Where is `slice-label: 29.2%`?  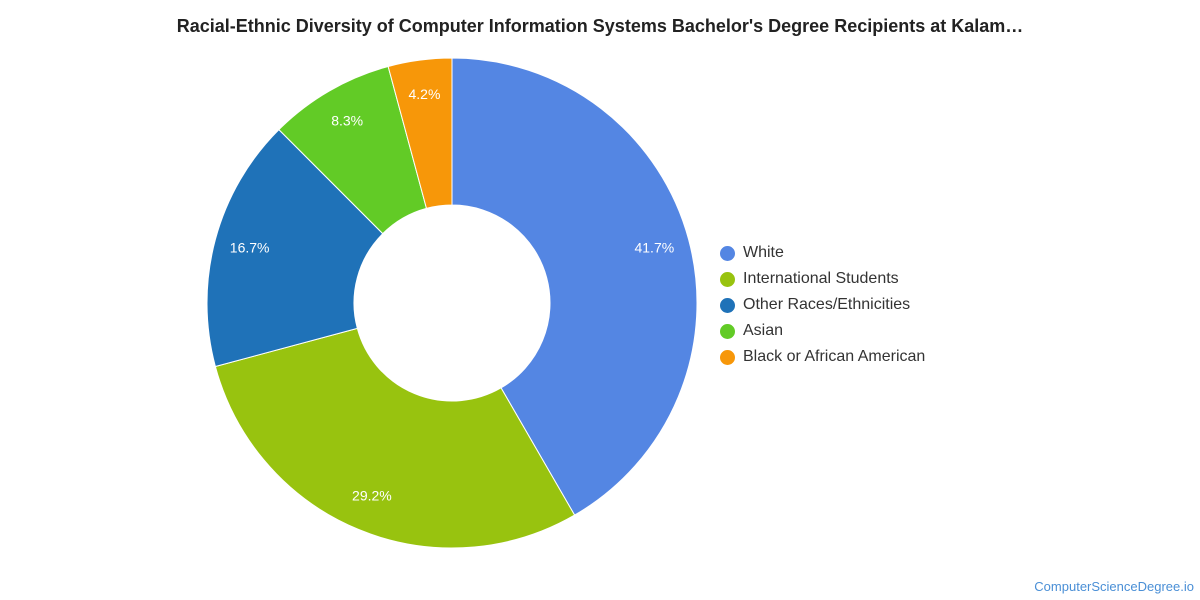 slice-label: 29.2% is located at coordinates (372, 495).